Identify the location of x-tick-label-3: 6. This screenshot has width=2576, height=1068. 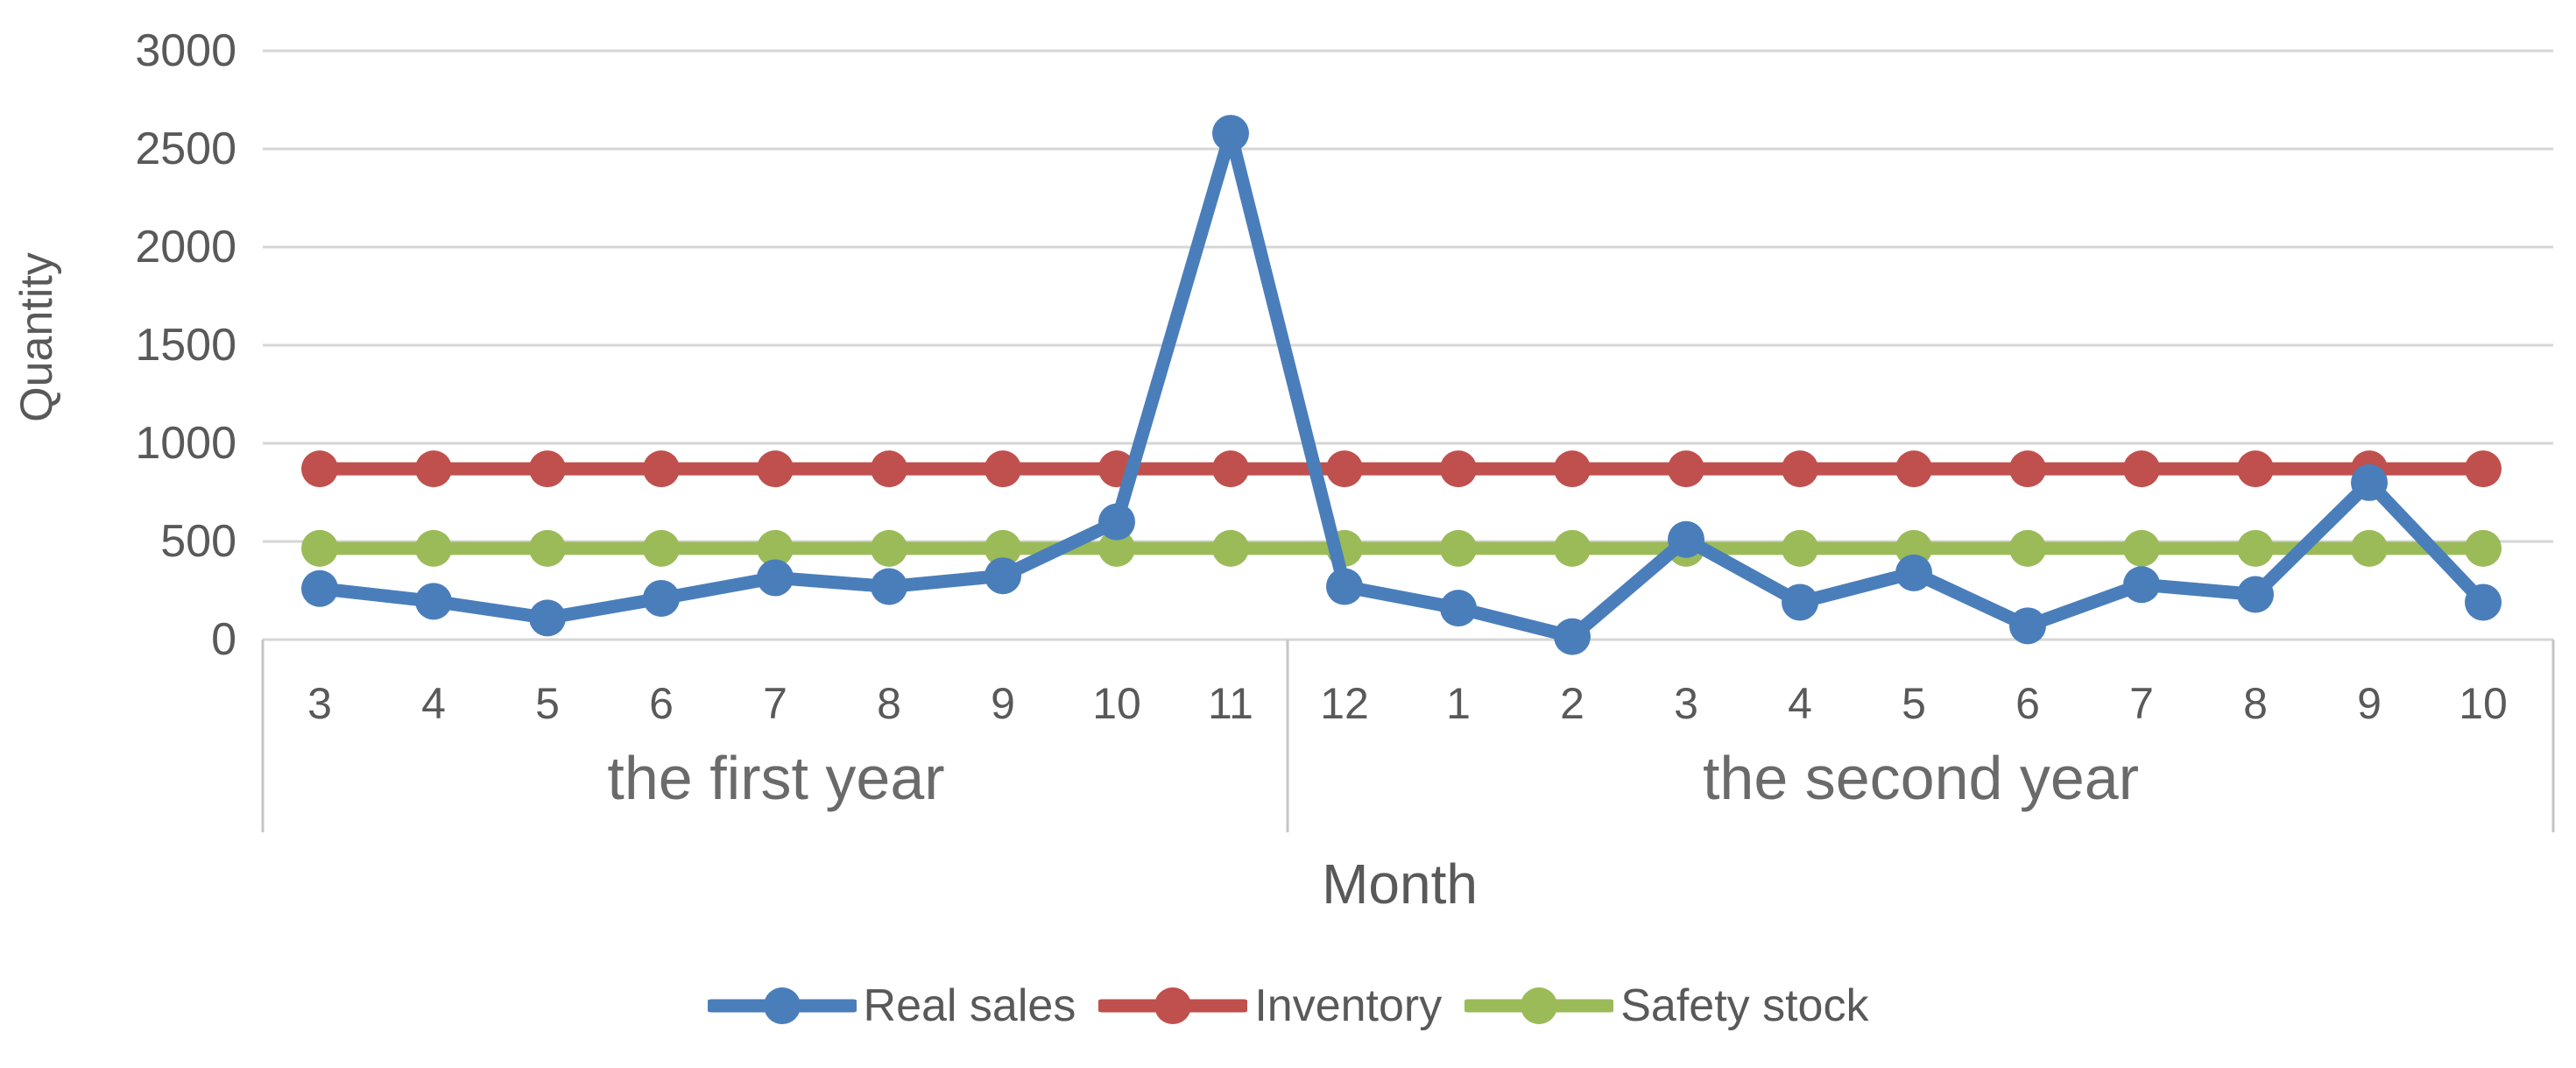
(662, 703).